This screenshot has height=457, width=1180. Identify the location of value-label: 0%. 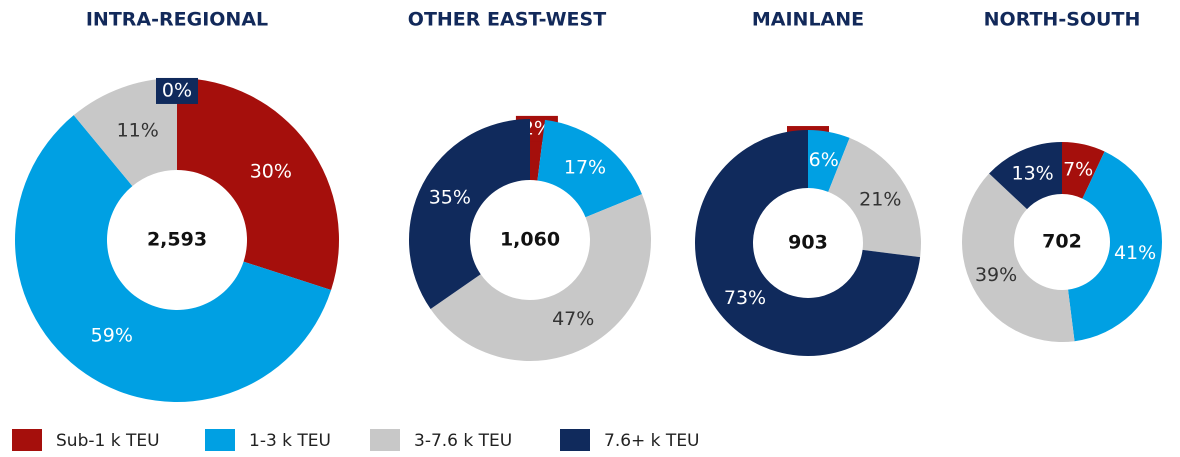
(177, 90).